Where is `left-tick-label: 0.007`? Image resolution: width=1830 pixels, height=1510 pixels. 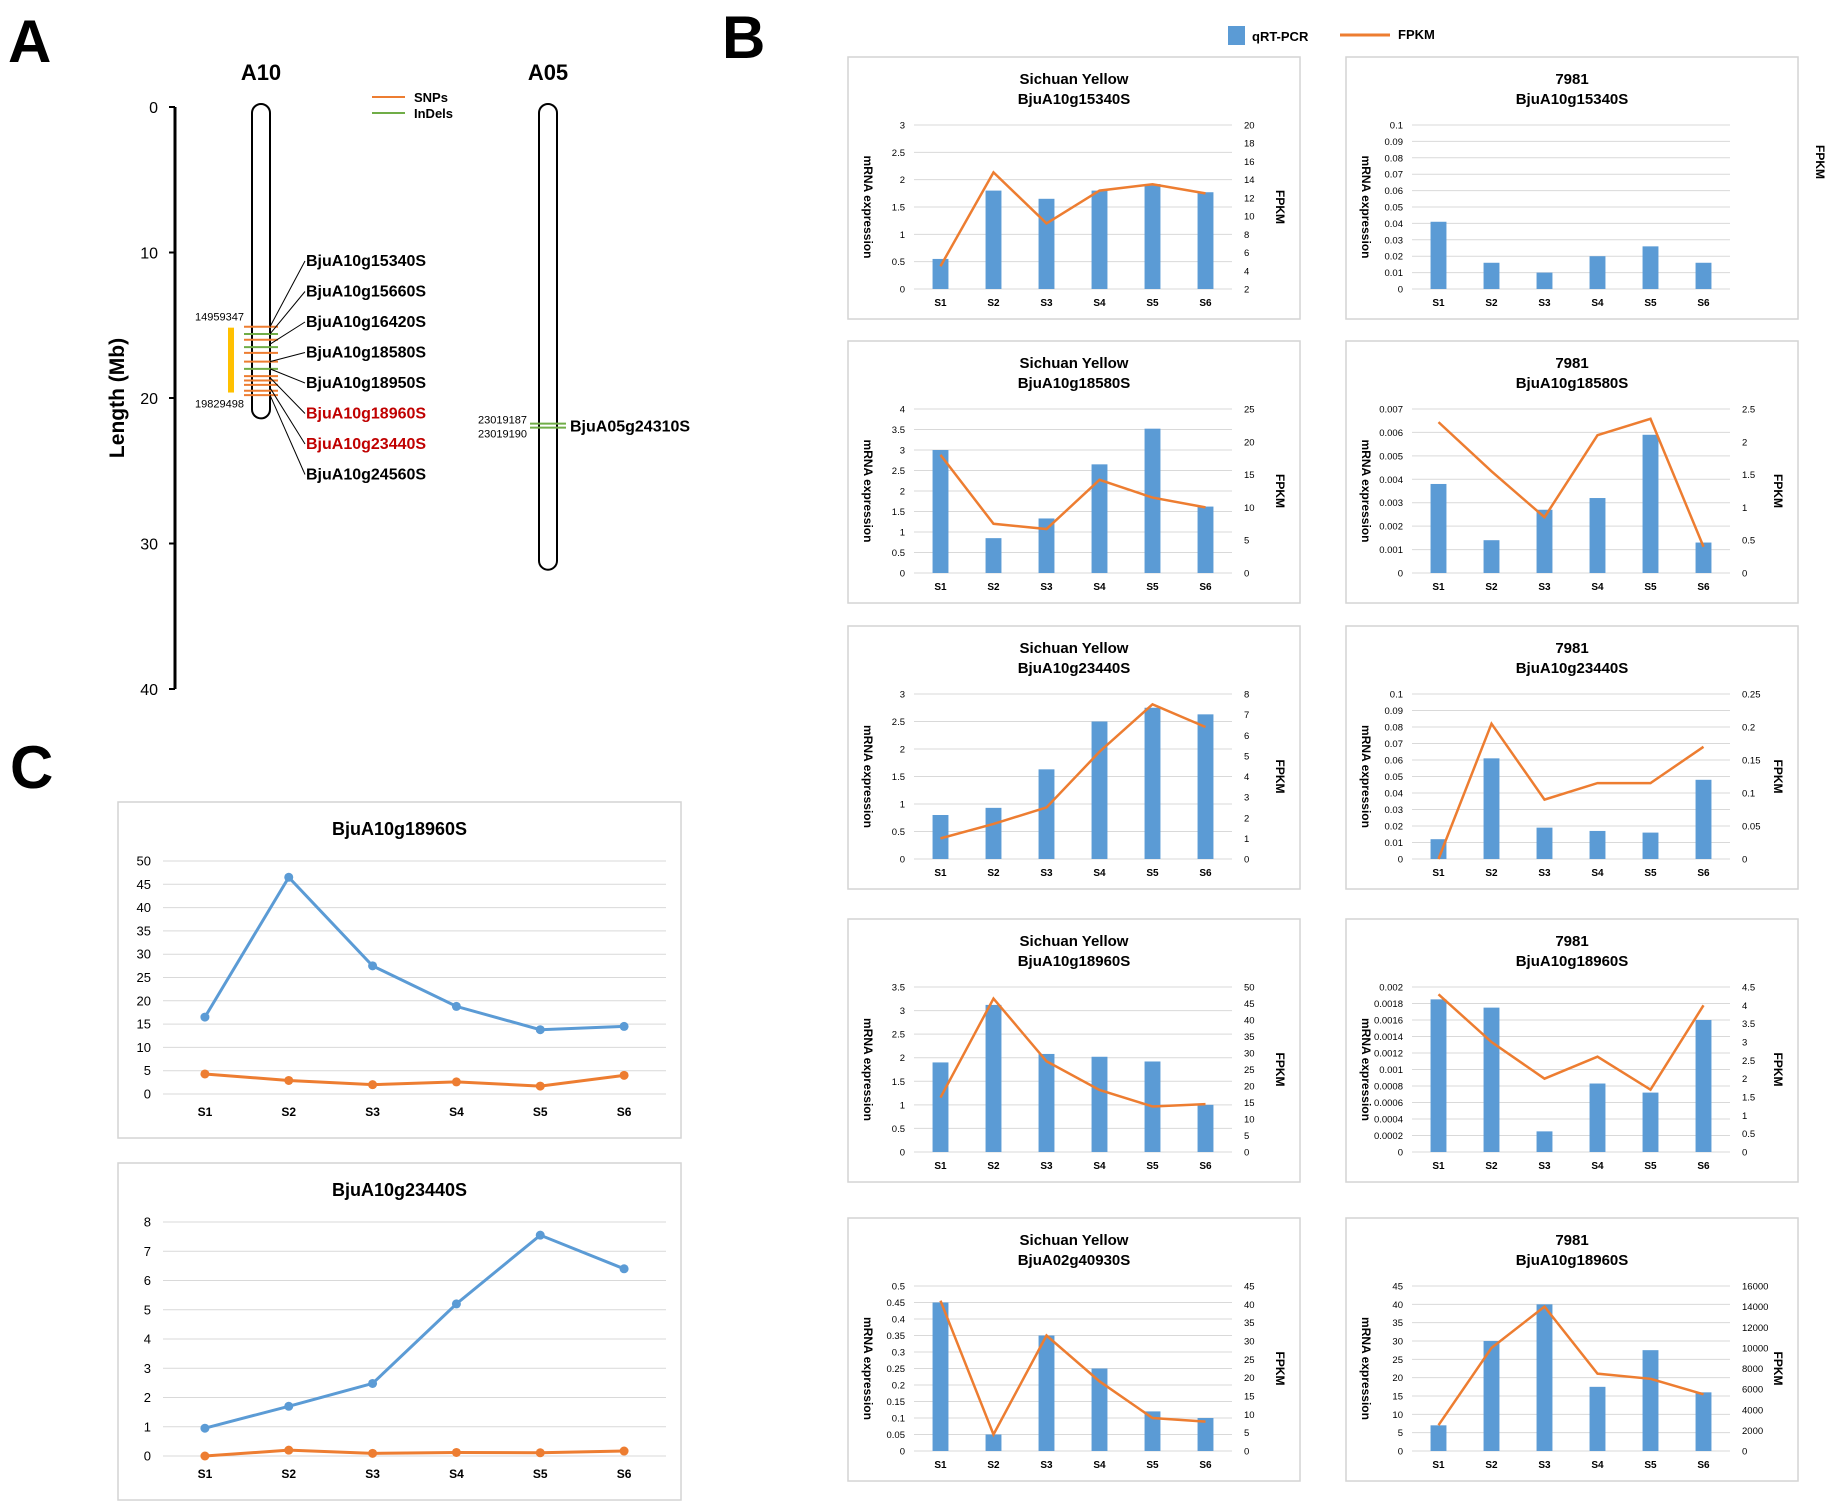 left-tick-label: 0.007 is located at coordinates (1391, 410).